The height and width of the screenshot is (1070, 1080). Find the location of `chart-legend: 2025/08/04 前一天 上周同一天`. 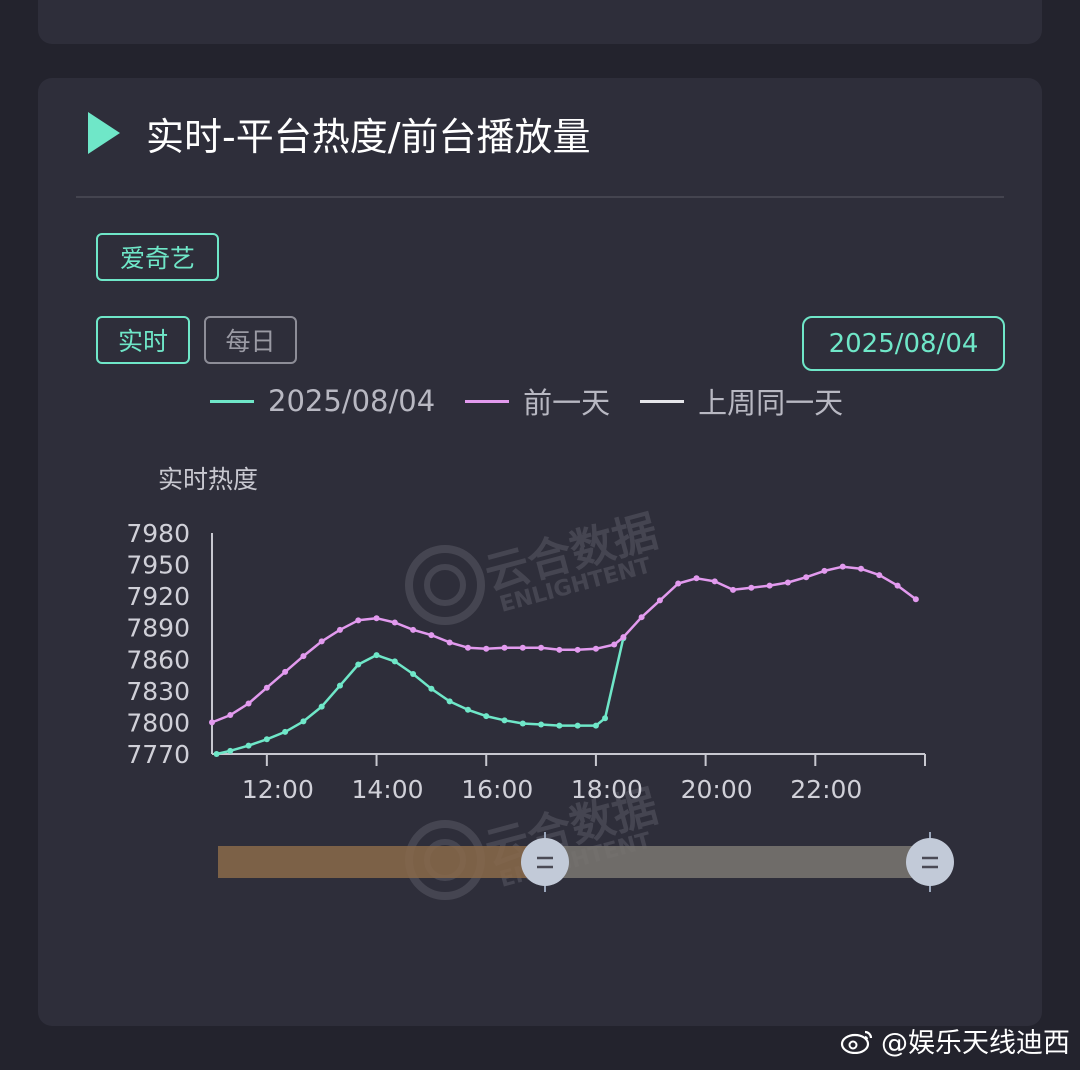

chart-legend: 2025/08/04 前一天 上周同一天 is located at coordinates (541, 401).